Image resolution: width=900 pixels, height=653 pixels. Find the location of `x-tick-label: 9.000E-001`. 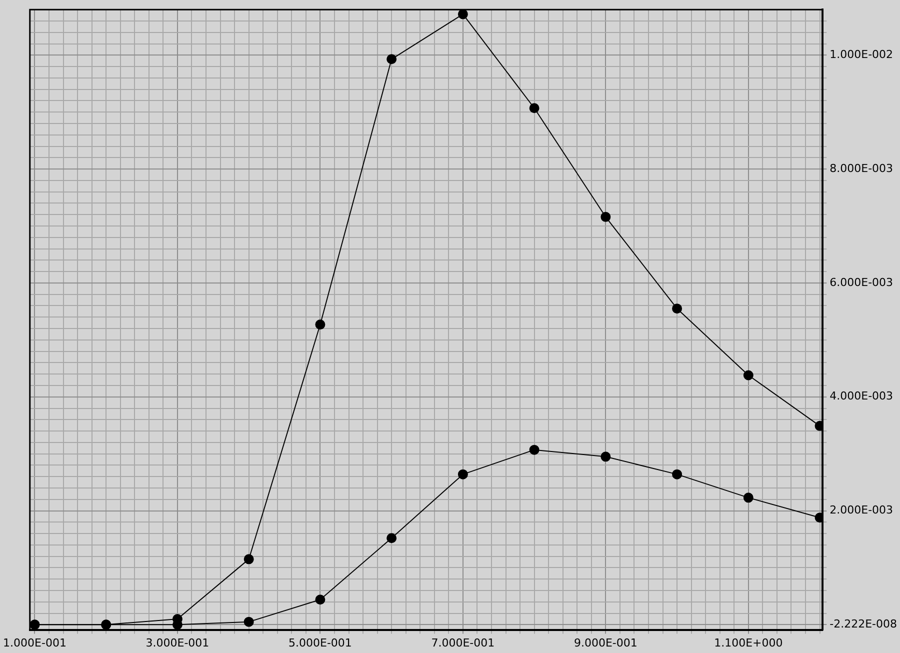

x-tick-label: 9.000E-001 is located at coordinates (606, 643).